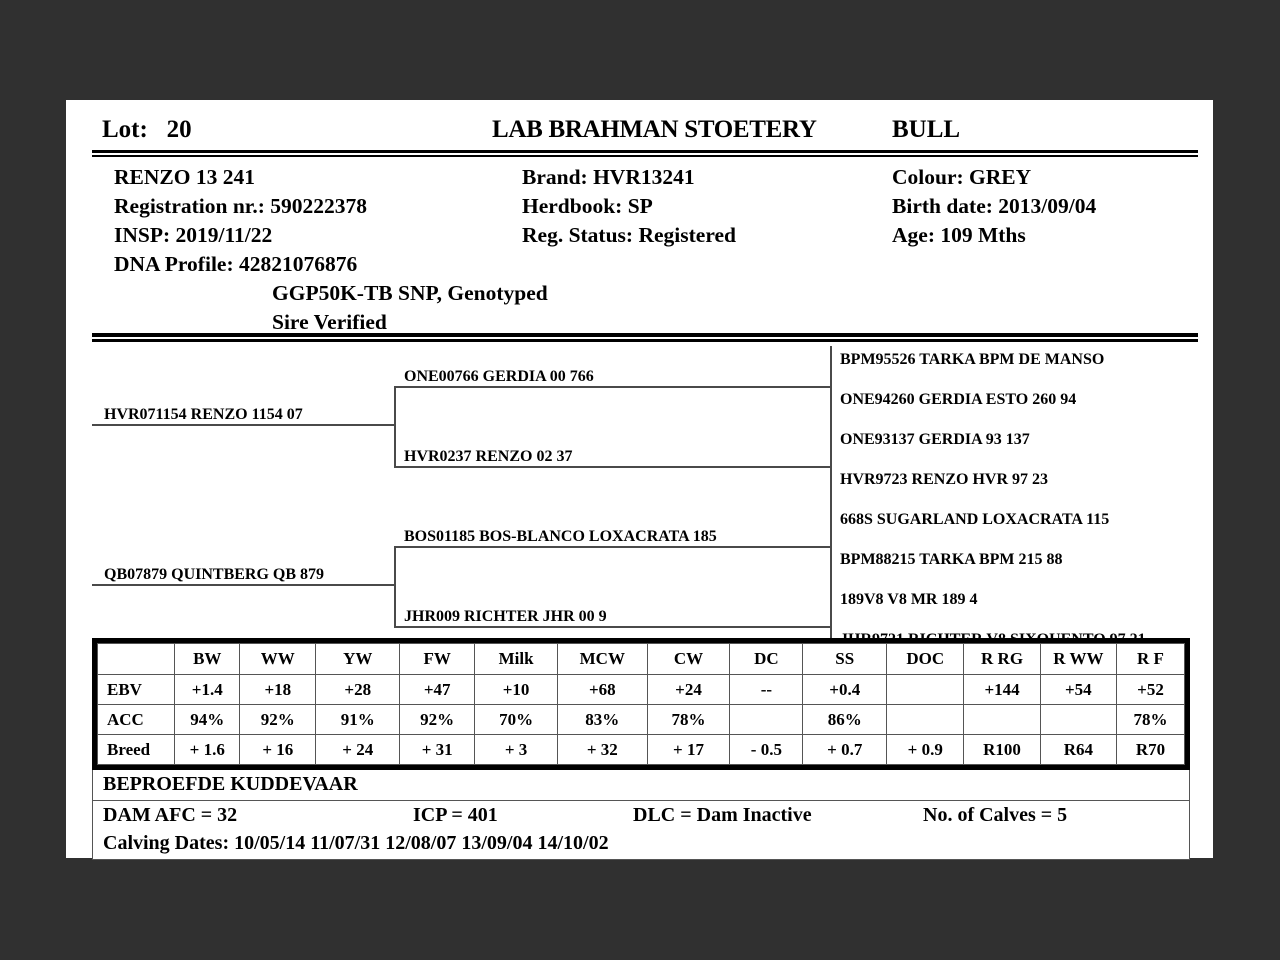 This screenshot has height=960, width=1280. Describe the element at coordinates (516, 719) in the screenshot. I see `cell-acc-milk: 70%` at that location.